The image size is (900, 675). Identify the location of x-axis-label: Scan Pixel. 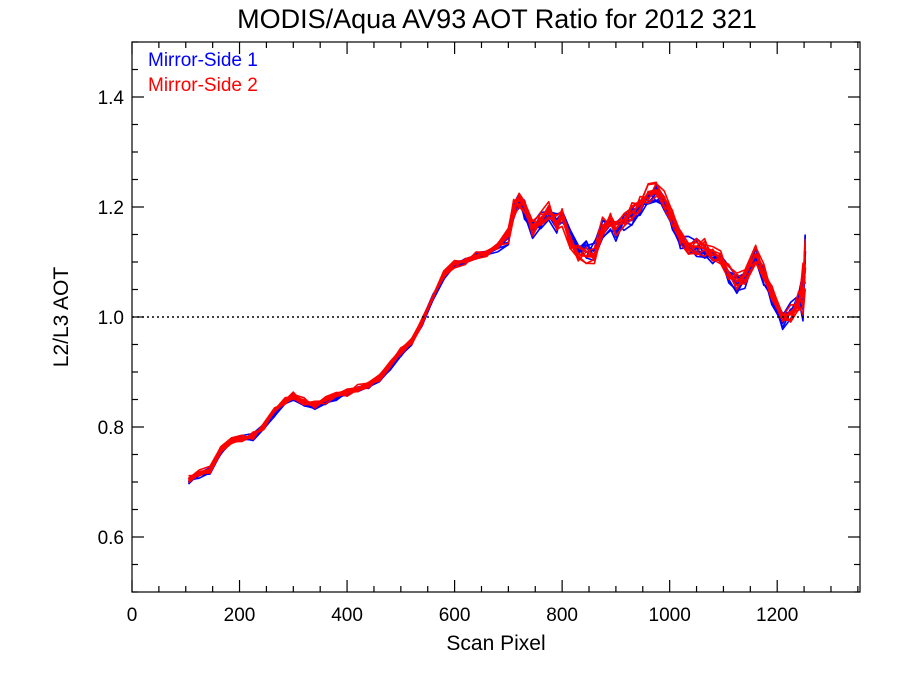
(495, 643).